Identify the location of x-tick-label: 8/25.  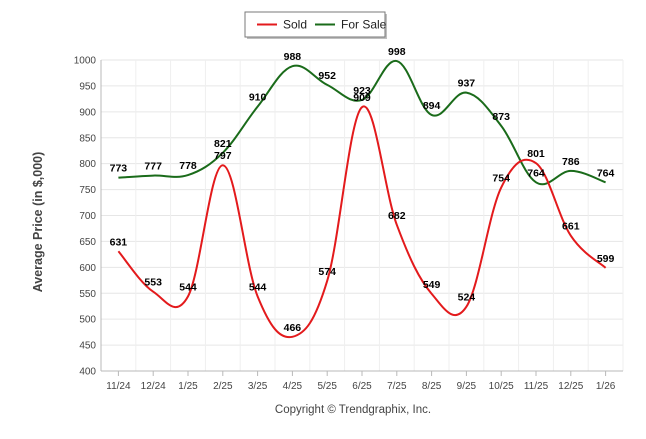
(432, 386).